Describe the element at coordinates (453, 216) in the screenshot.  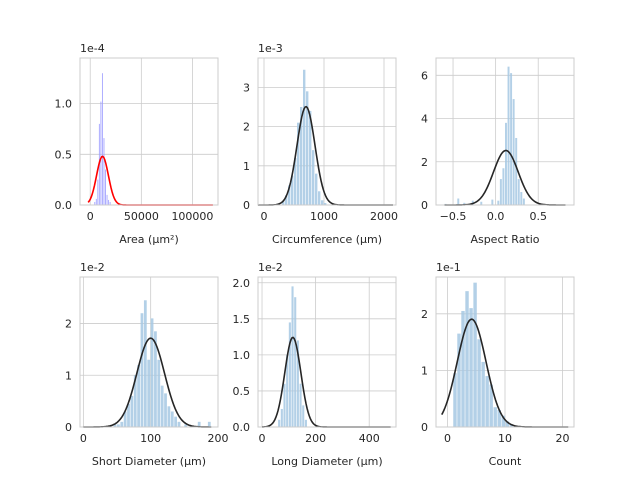
I see `x-tick-label: −0.5` at that location.